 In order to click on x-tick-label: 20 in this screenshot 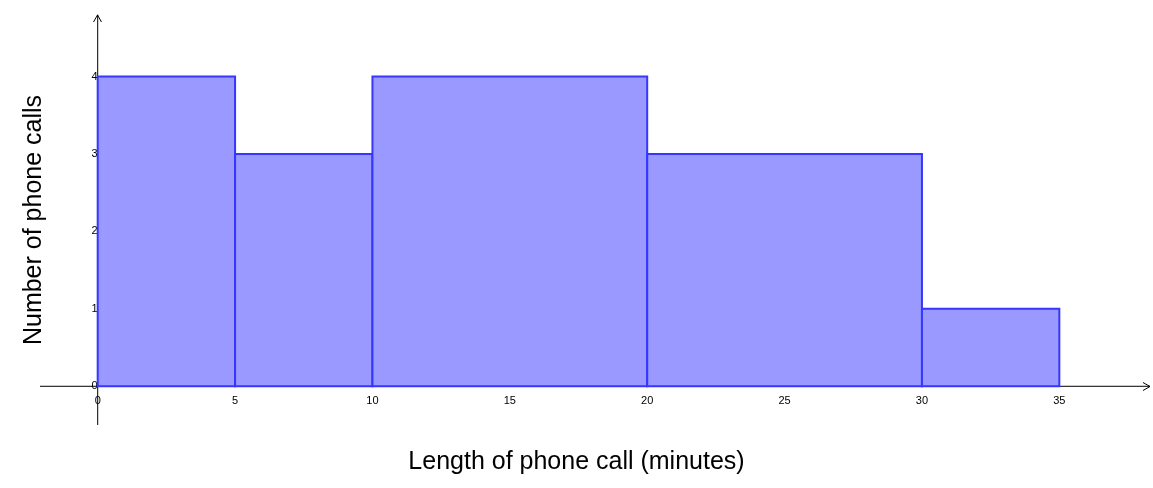, I will do `click(647, 399)`.